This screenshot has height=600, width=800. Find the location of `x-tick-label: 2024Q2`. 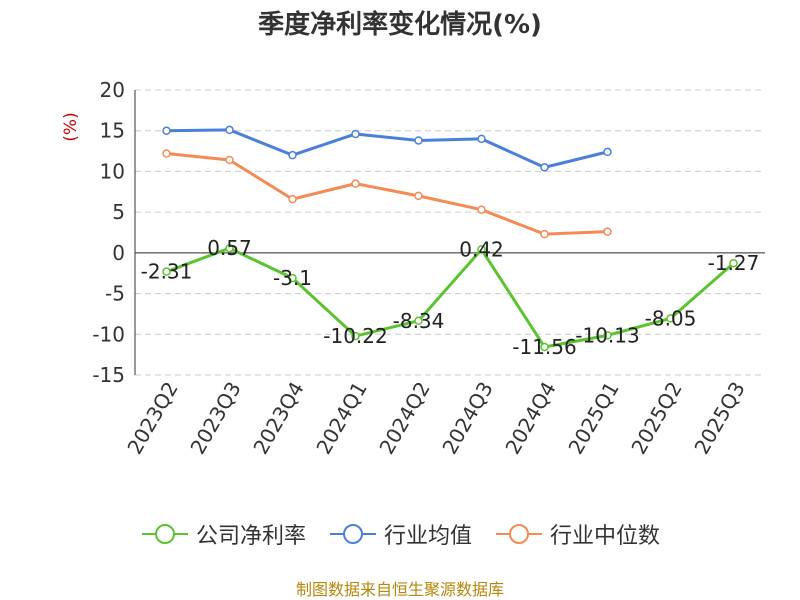

x-tick-label: 2024Q2 is located at coordinates (404, 418).